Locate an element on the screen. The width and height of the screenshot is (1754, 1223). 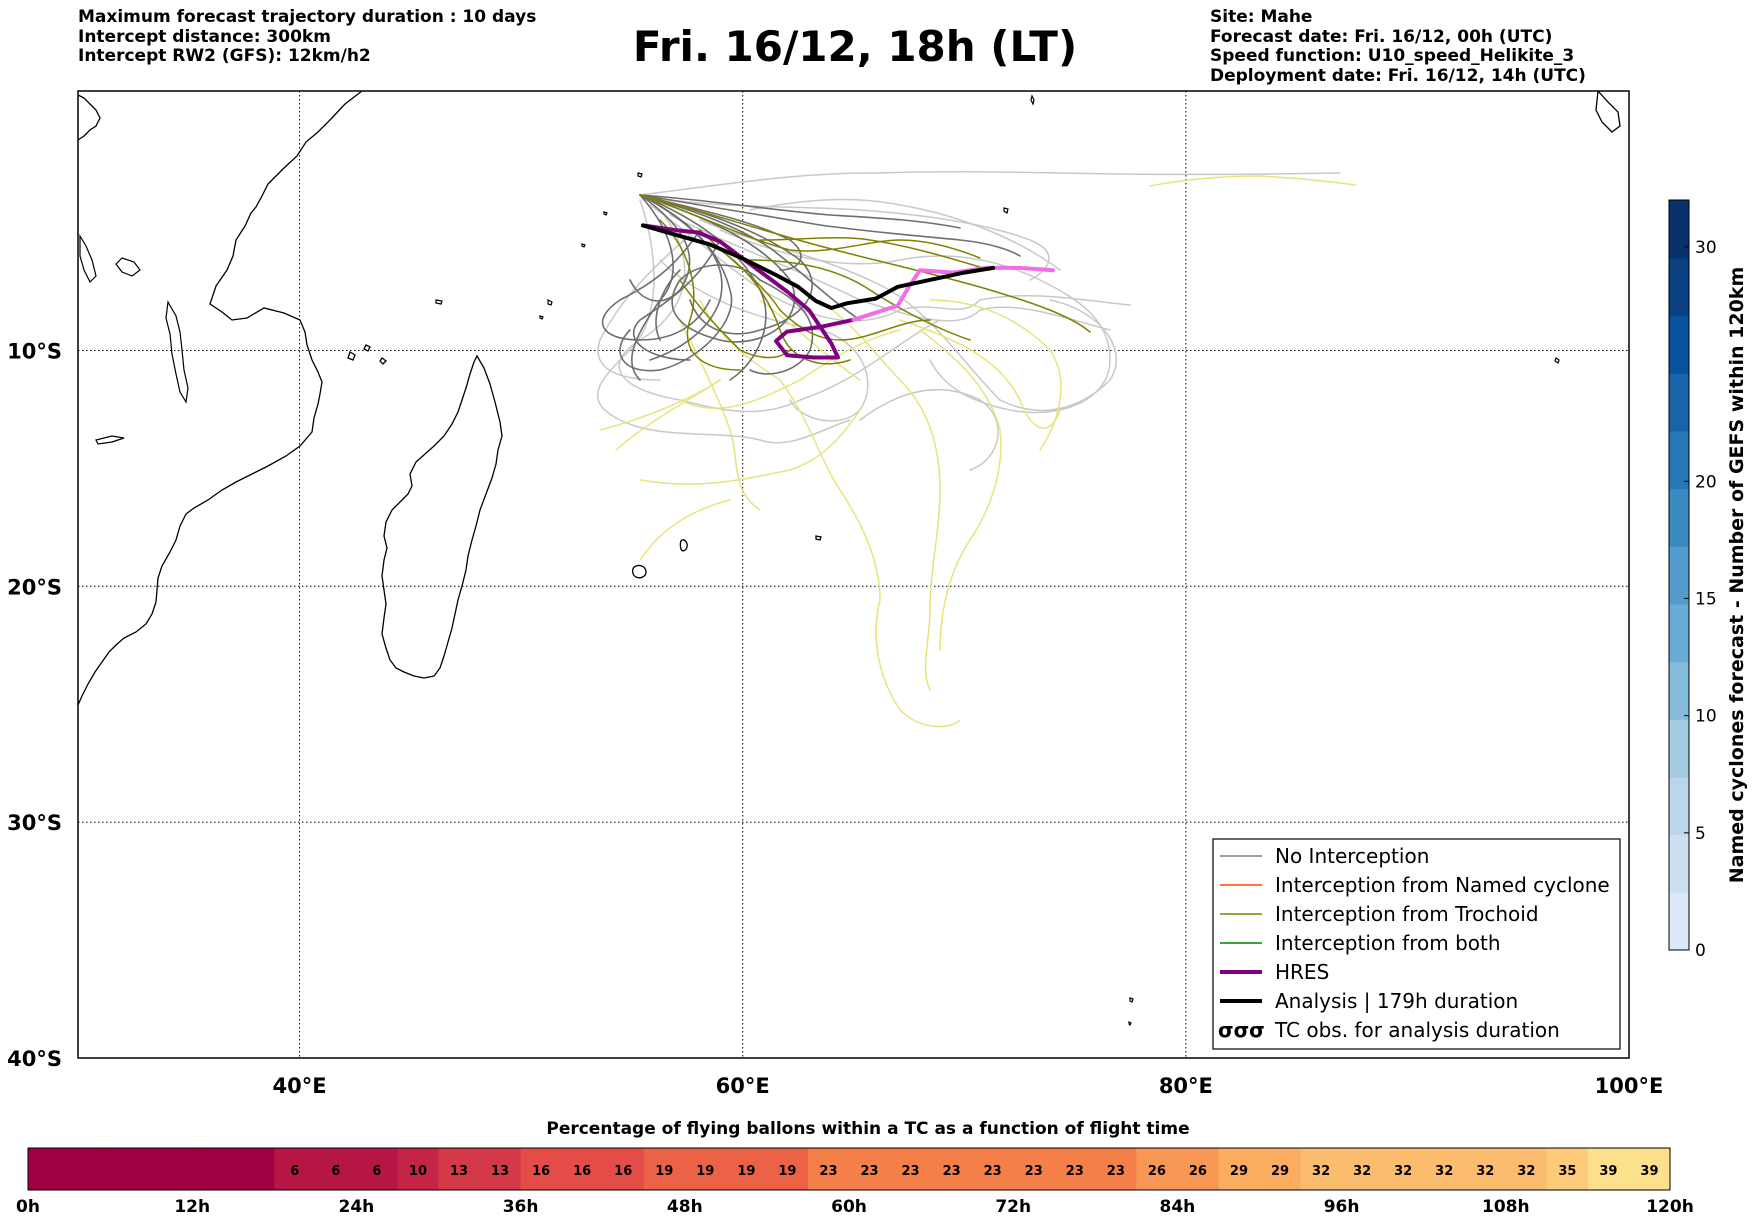
speed-function-text: Speed function: U10_speed_Helikite_3 is located at coordinates (1392, 56).